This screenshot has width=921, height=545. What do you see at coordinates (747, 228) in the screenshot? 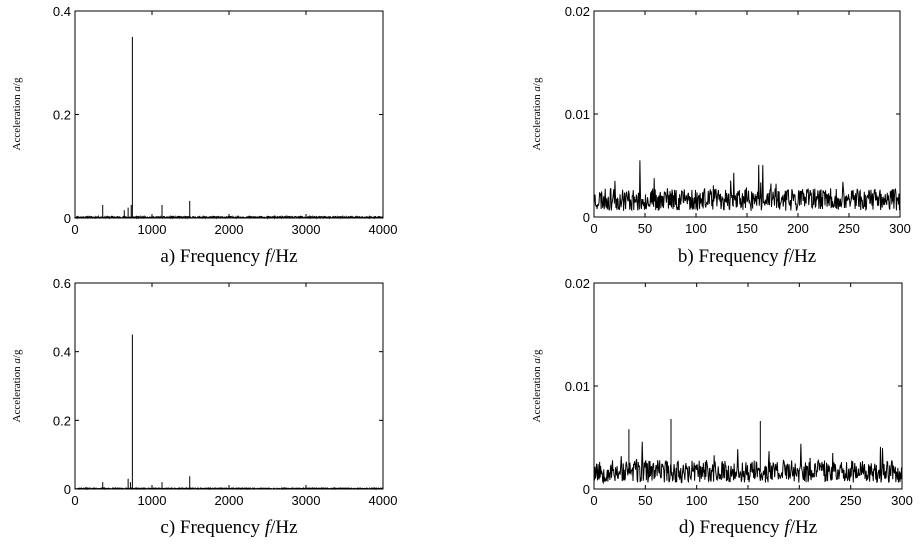
I see `panel-b-xtick-label: 150` at bounding box center [747, 228].